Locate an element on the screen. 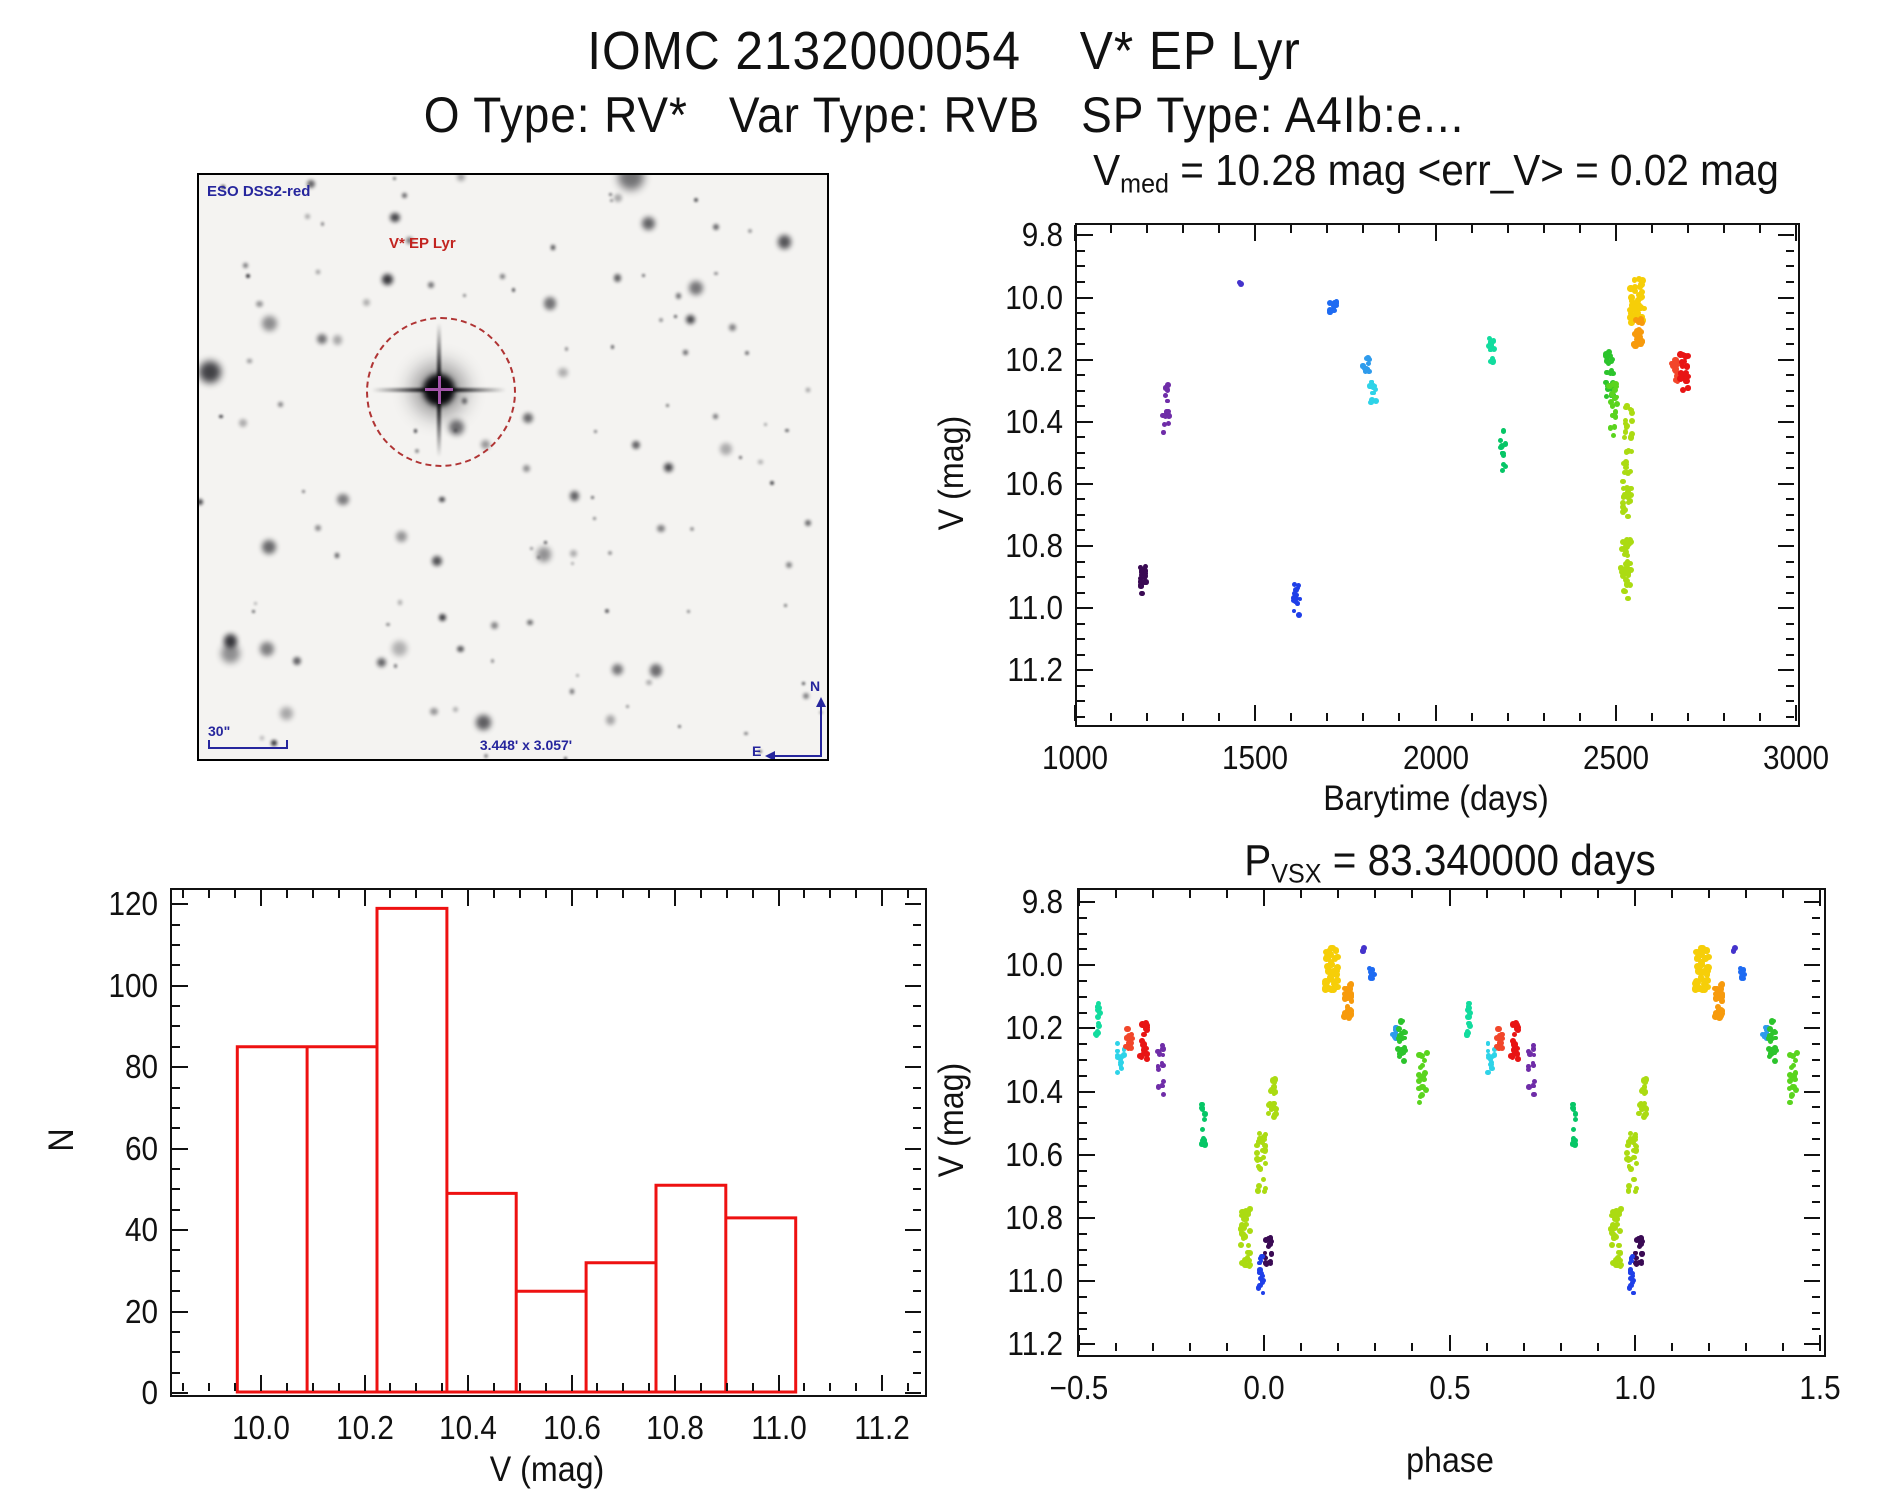 The height and width of the screenshot is (1494, 1889). phase-title: PVSX = 83.340000 days is located at coordinates (1449, 863).